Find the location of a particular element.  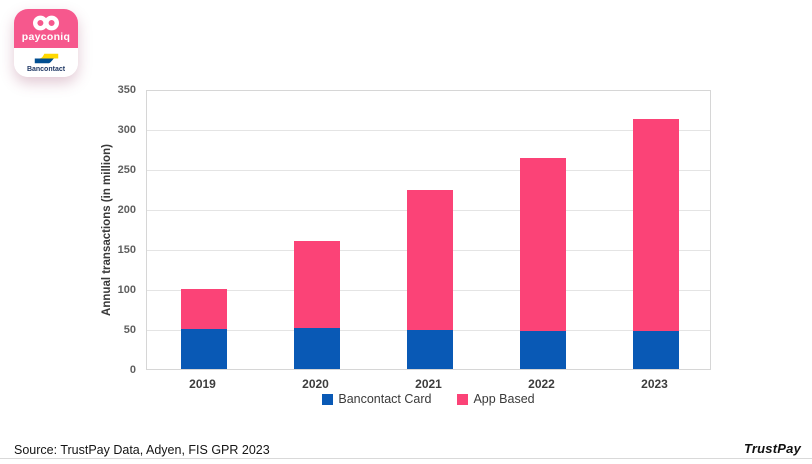

x-axis-label-2022: 2022 is located at coordinates (541, 384).